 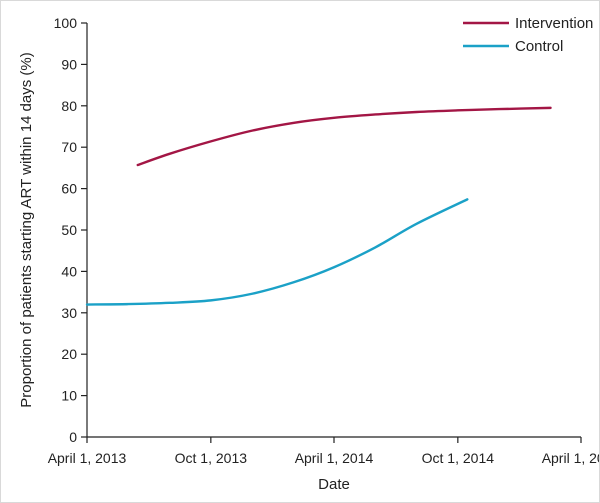 What do you see at coordinates (334, 458) in the screenshot?
I see `x-tick-label: April 1, 2014` at bounding box center [334, 458].